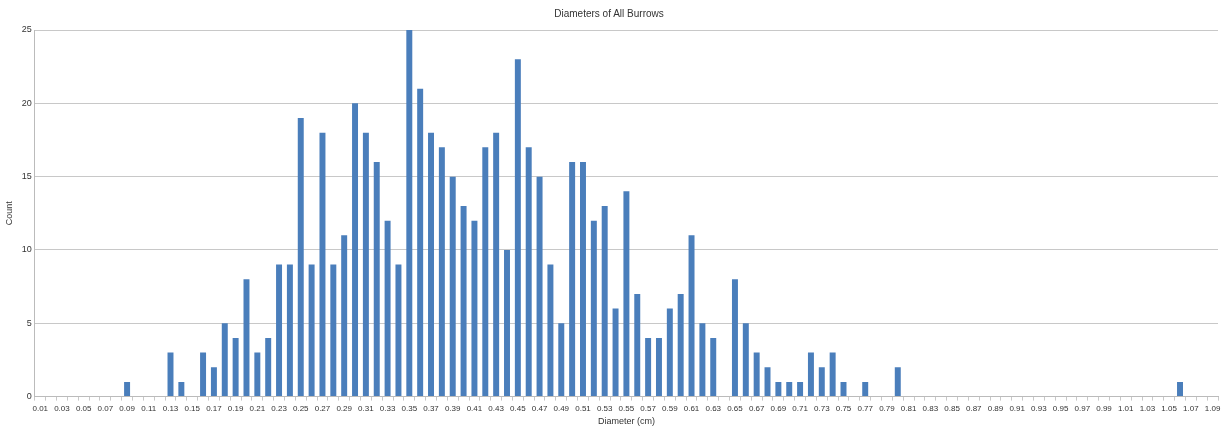 The height and width of the screenshot is (427, 1226). What do you see at coordinates (626, 408) in the screenshot?
I see `x-tick-label: 0.55` at bounding box center [626, 408].